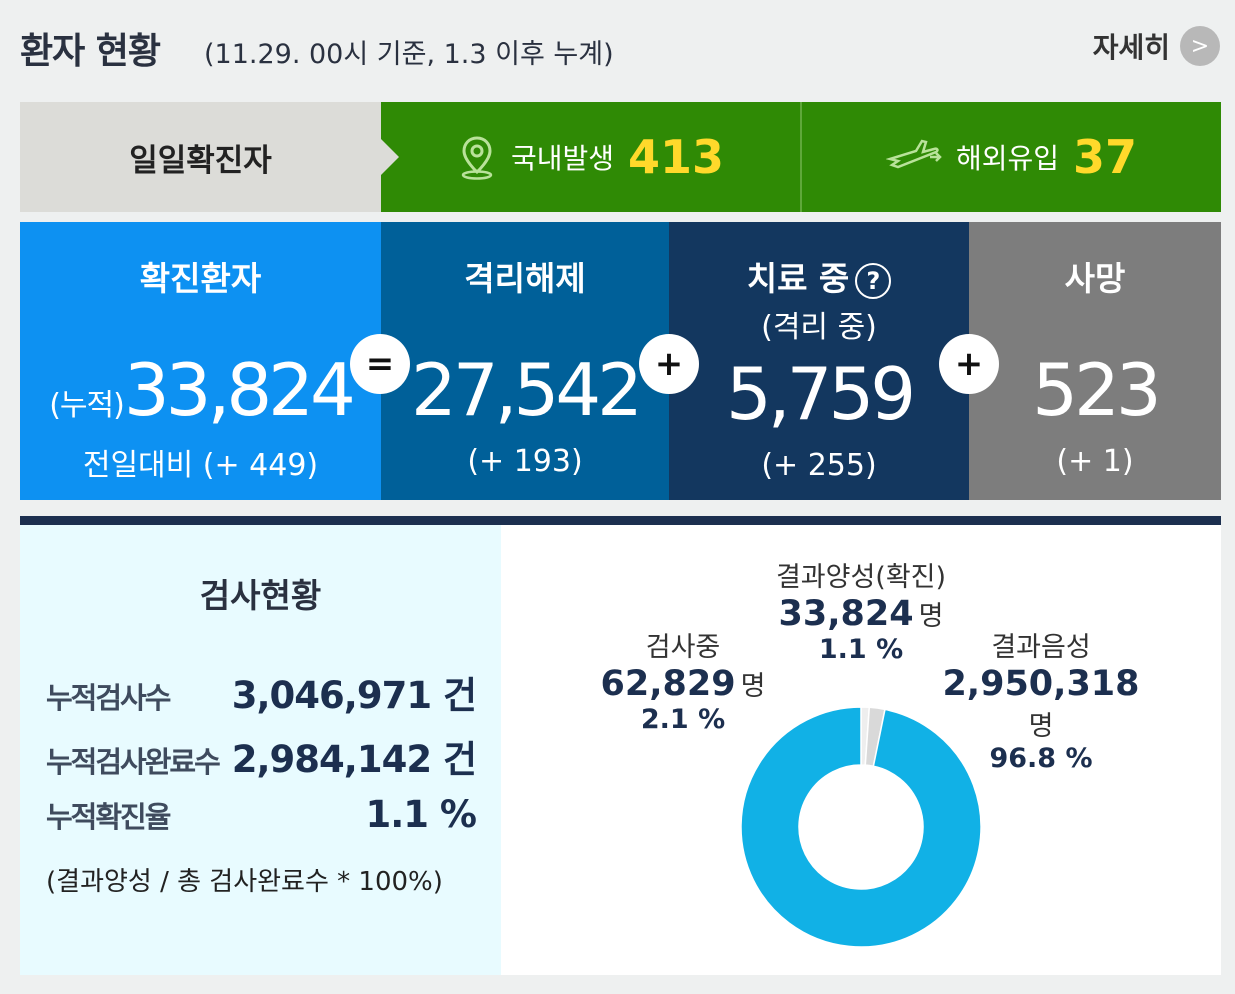  Describe the element at coordinates (1131, 47) in the screenshot. I see `more-details-label: 자세히` at that location.